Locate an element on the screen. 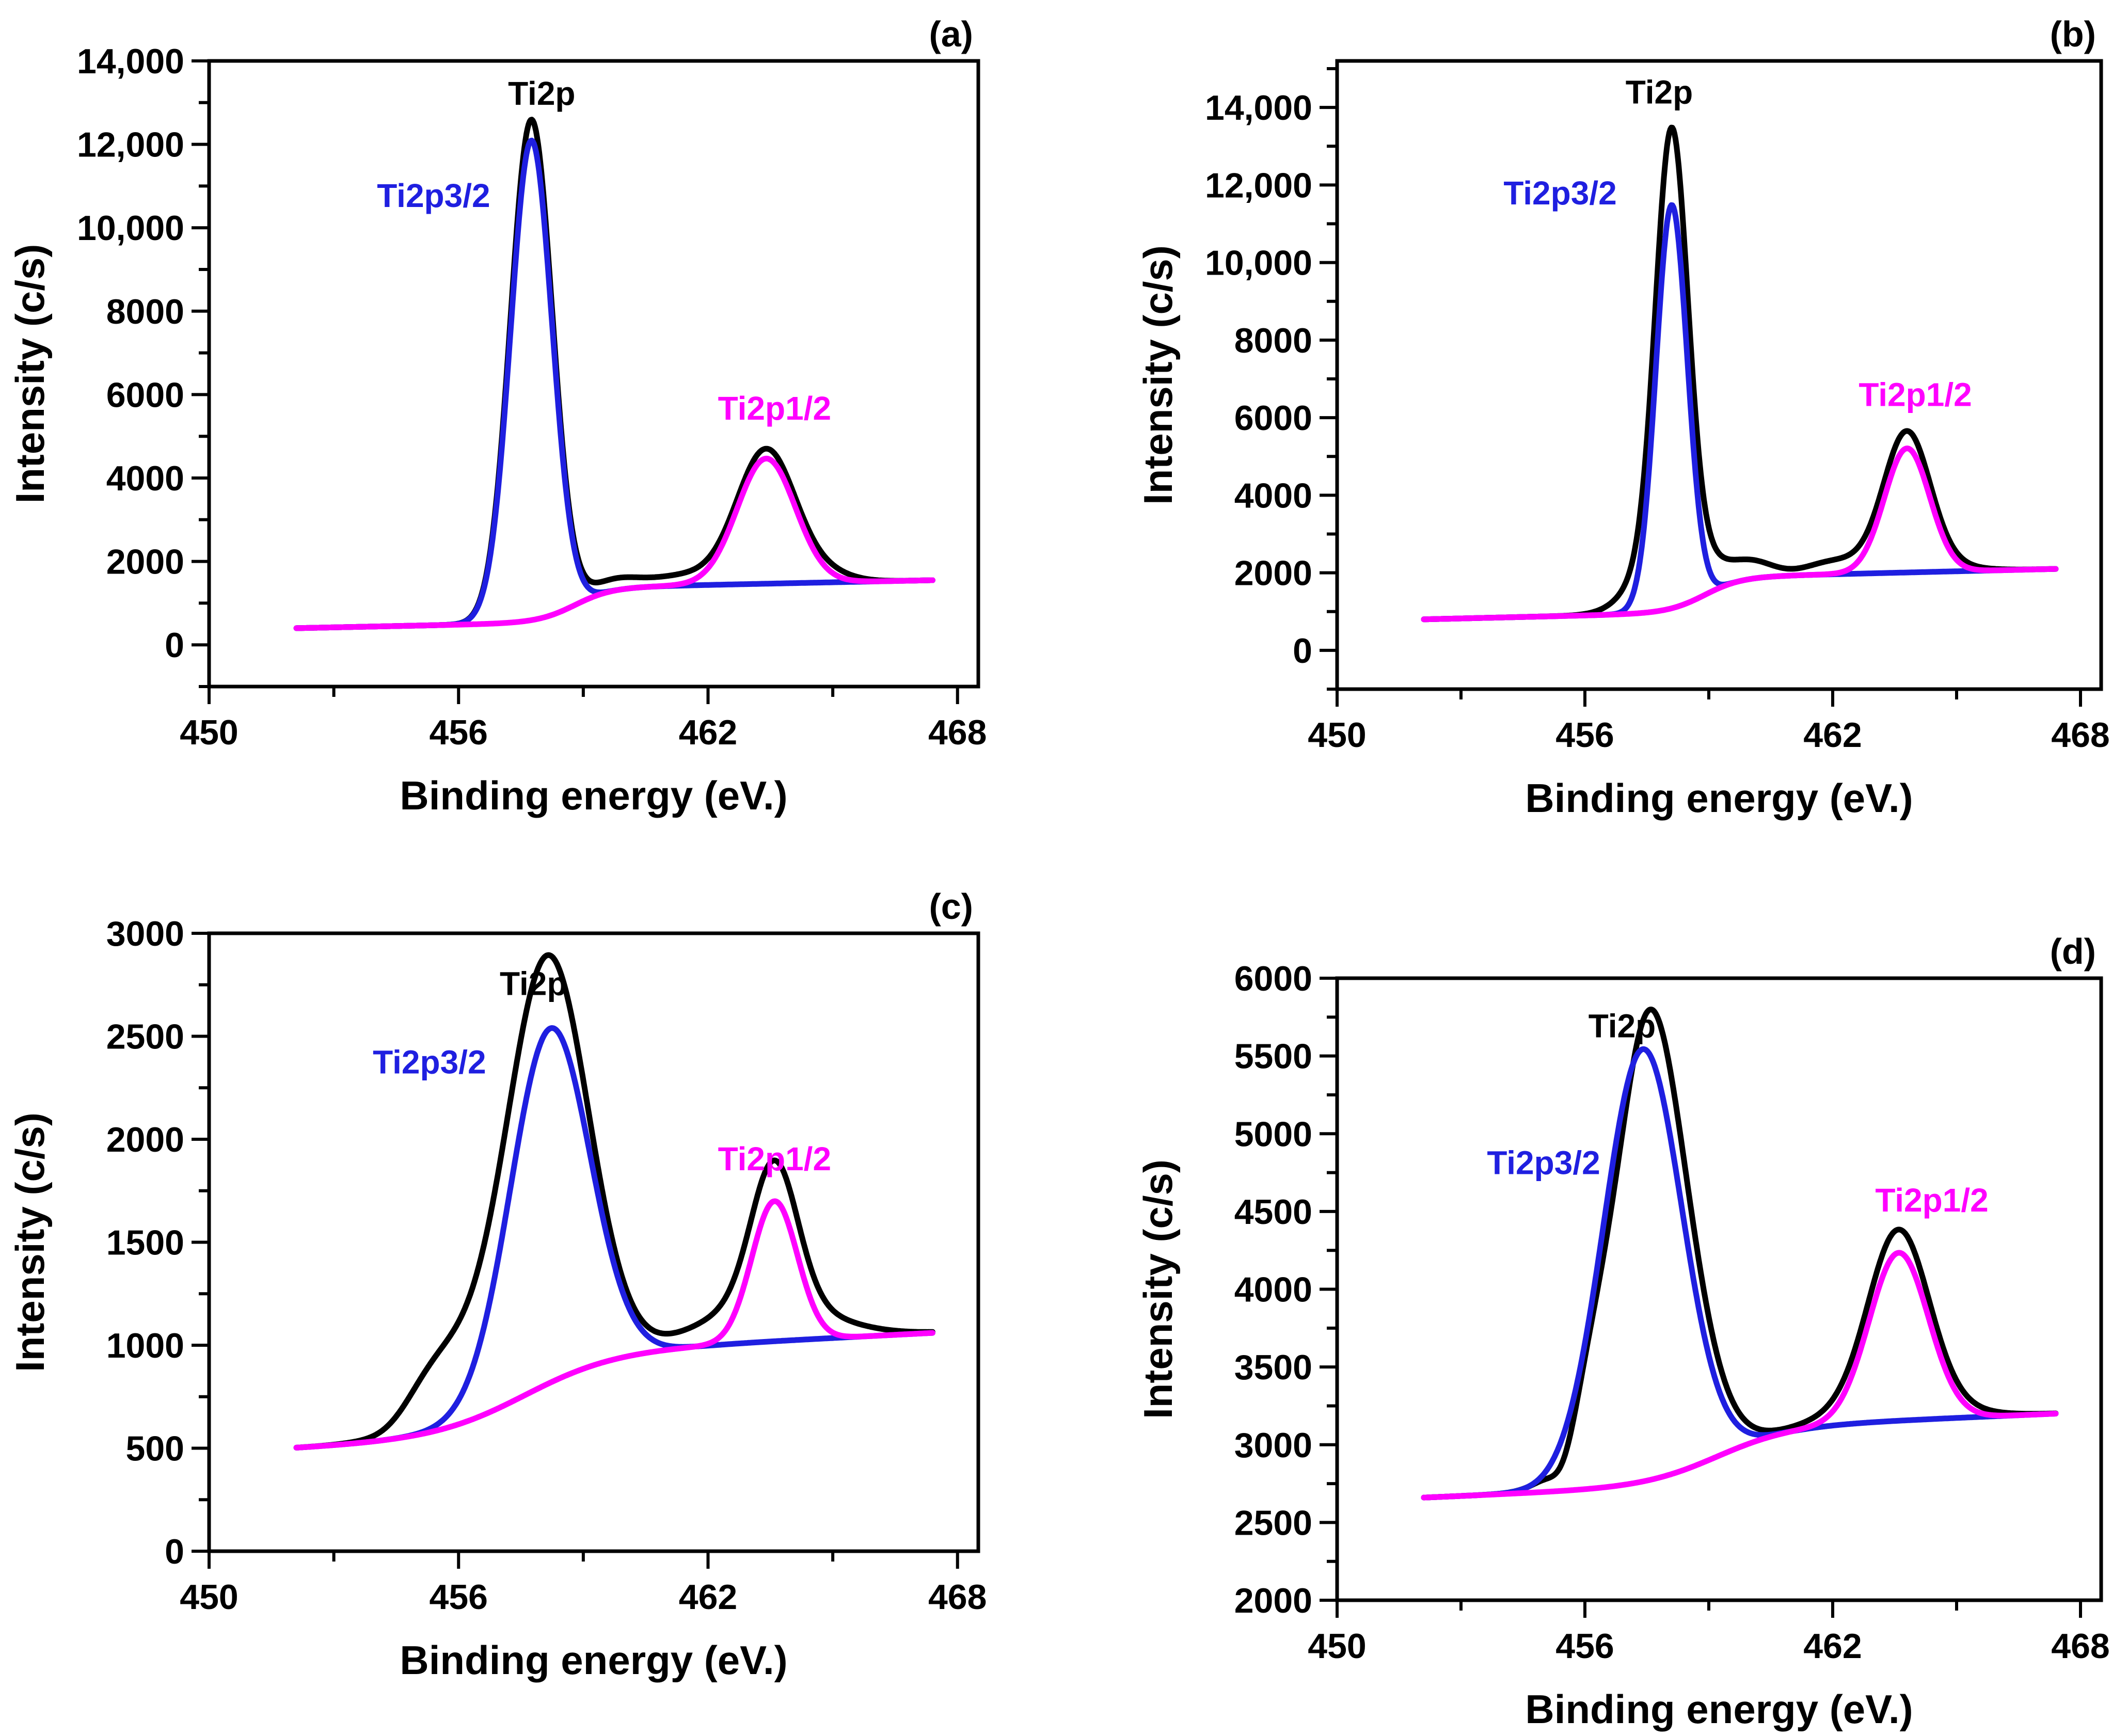 The width and height of the screenshot is (2128, 1736). panel-label: (a) is located at coordinates (951, 34).